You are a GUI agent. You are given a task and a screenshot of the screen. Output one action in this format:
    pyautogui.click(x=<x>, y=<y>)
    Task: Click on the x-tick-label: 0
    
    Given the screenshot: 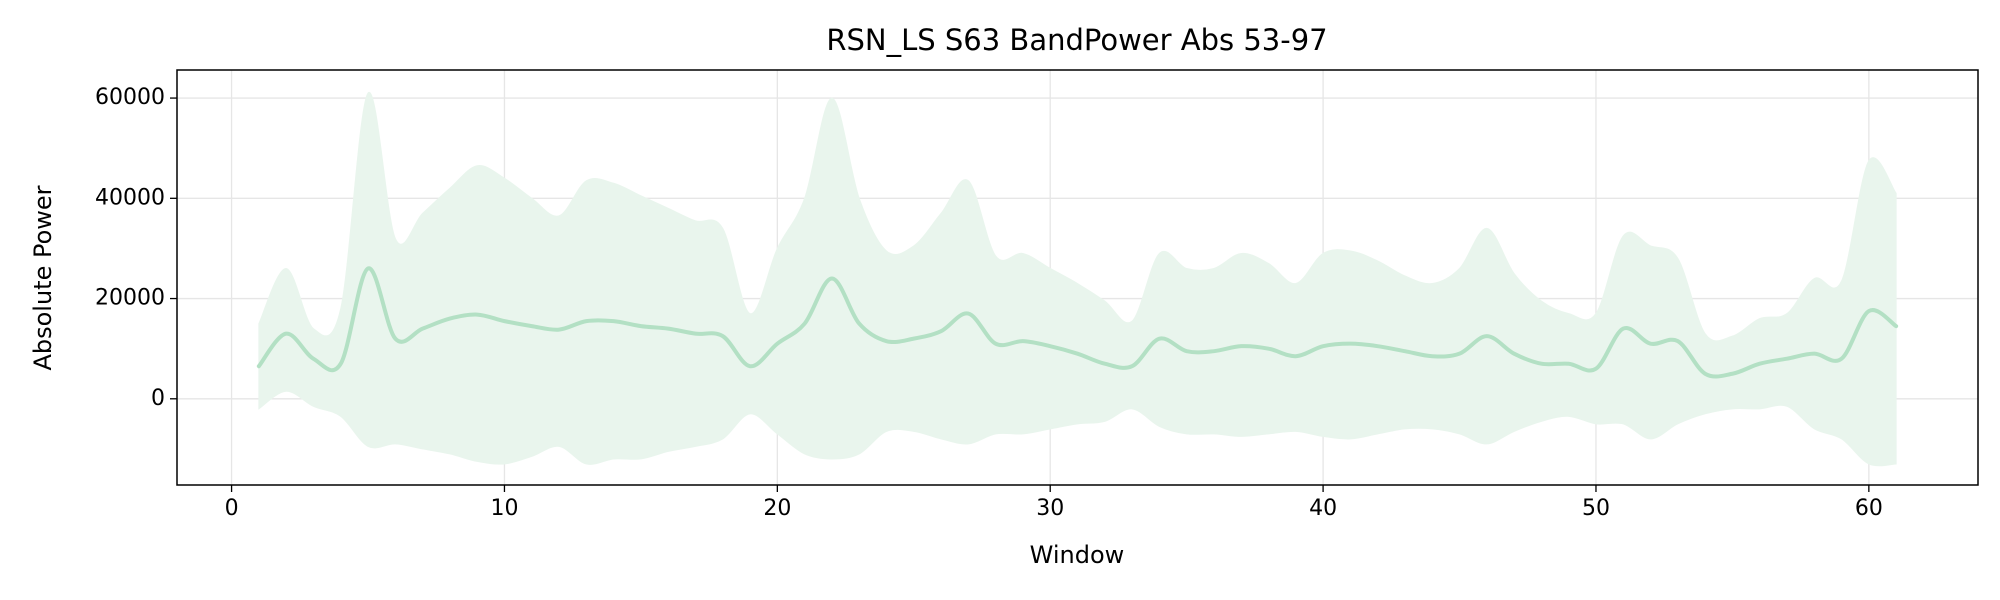 What is the action you would take?
    pyautogui.click(x=232, y=508)
    